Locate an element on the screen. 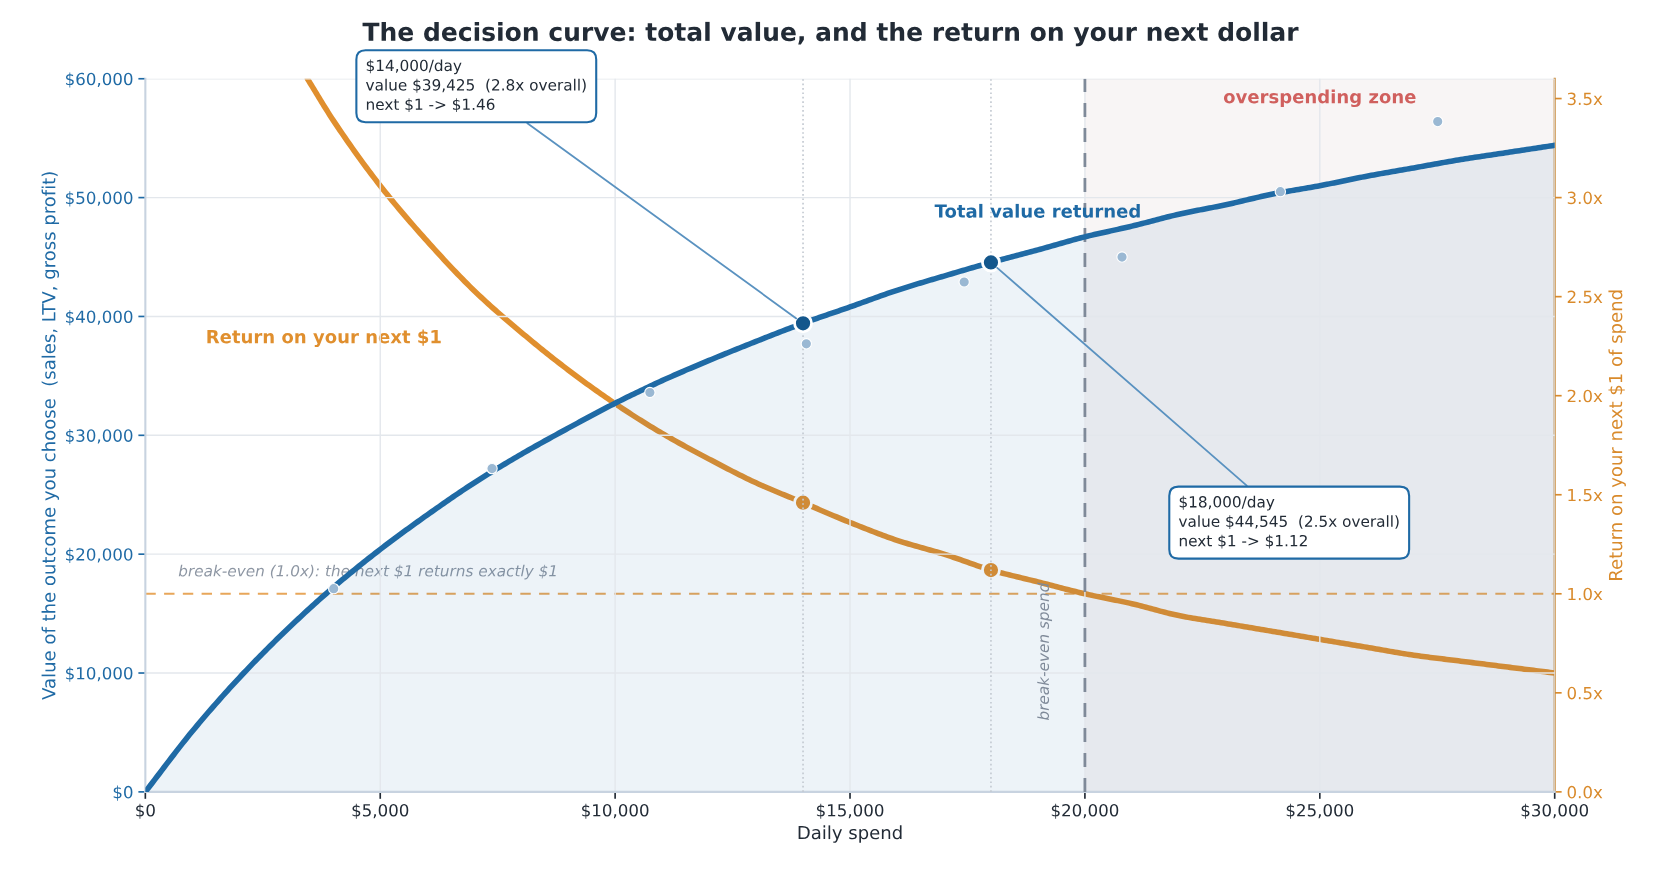 The image size is (1661, 875). x-tick-label: $10,000 is located at coordinates (615, 811).